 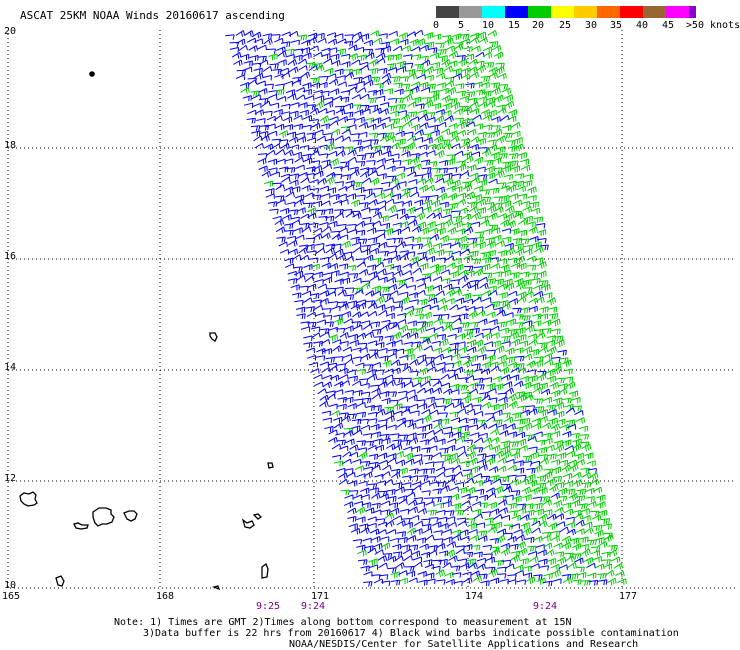 I want to click on legend-swatch, so click(x=470, y=12).